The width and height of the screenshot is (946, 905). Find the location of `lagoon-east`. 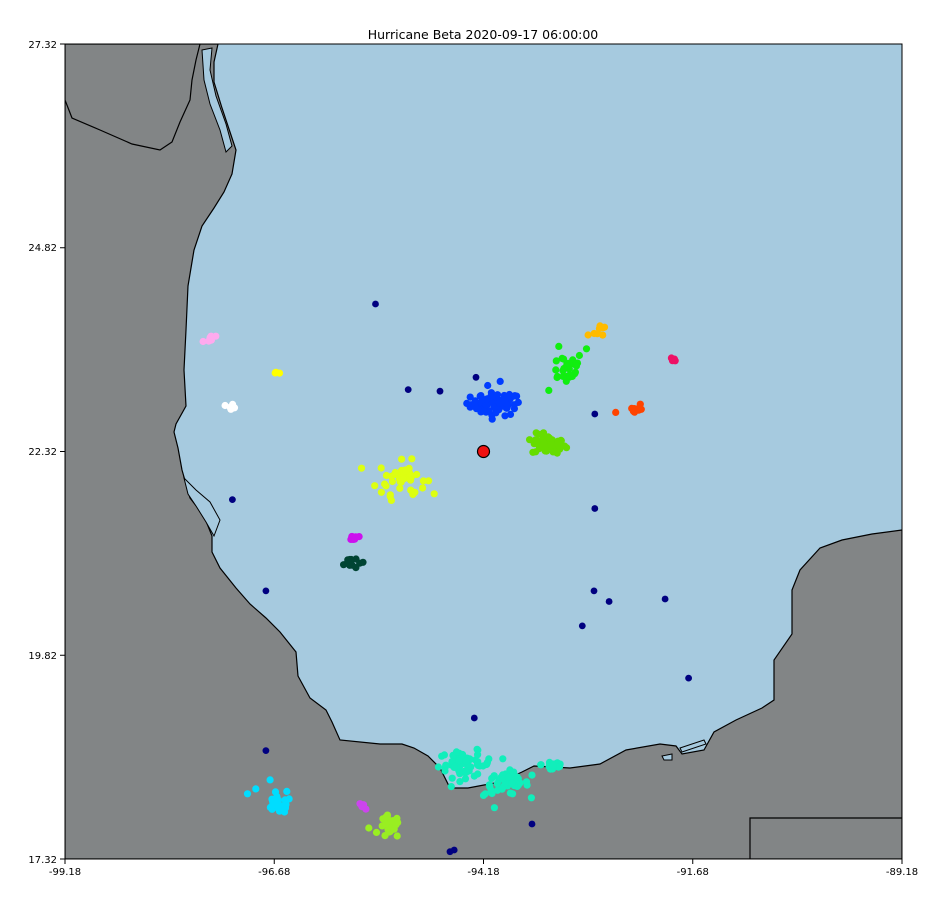

lagoon-east is located at coordinates (693, 746).